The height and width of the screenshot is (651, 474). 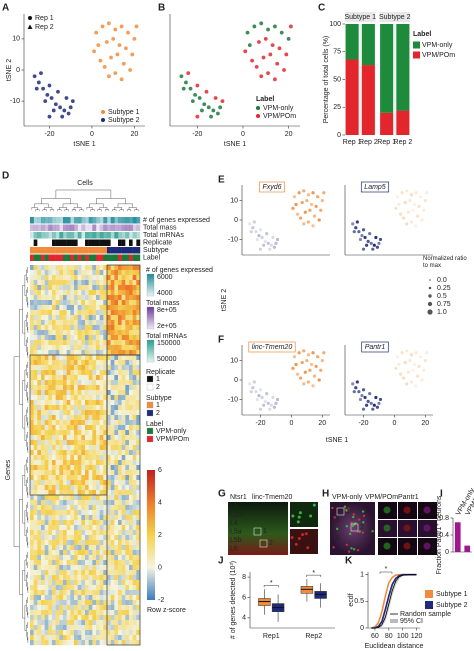 What do you see at coordinates (85, 183) in the screenshot?
I see `heatmap-title: Cells` at bounding box center [85, 183].